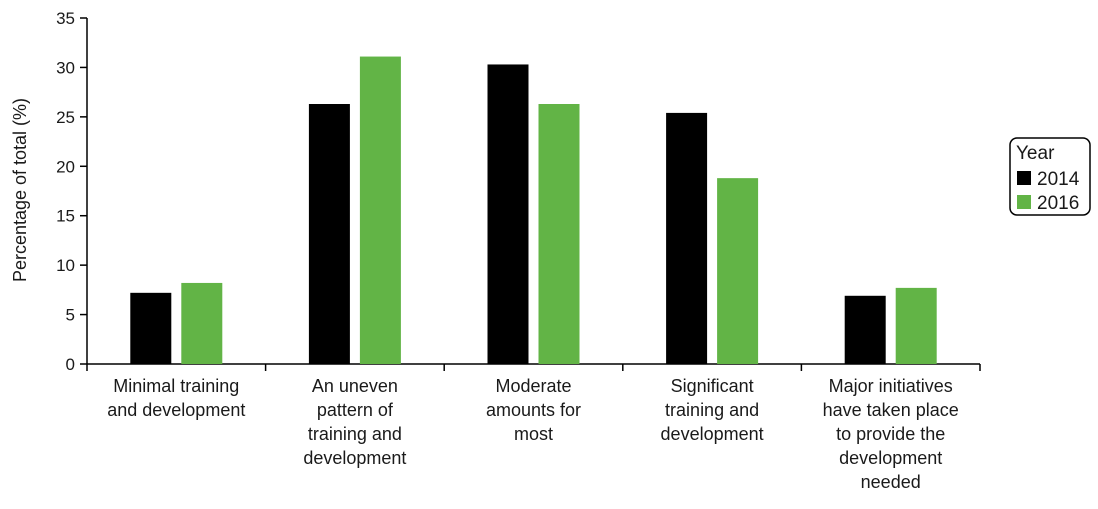  Describe the element at coordinates (712, 410) in the screenshot. I see `x-tick-label: Significant training and development` at that location.